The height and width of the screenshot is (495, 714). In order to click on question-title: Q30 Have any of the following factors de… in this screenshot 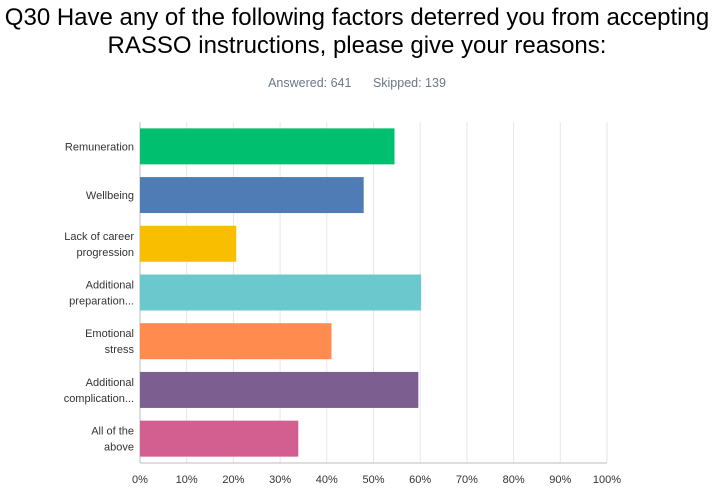, I will do `click(357, 32)`.